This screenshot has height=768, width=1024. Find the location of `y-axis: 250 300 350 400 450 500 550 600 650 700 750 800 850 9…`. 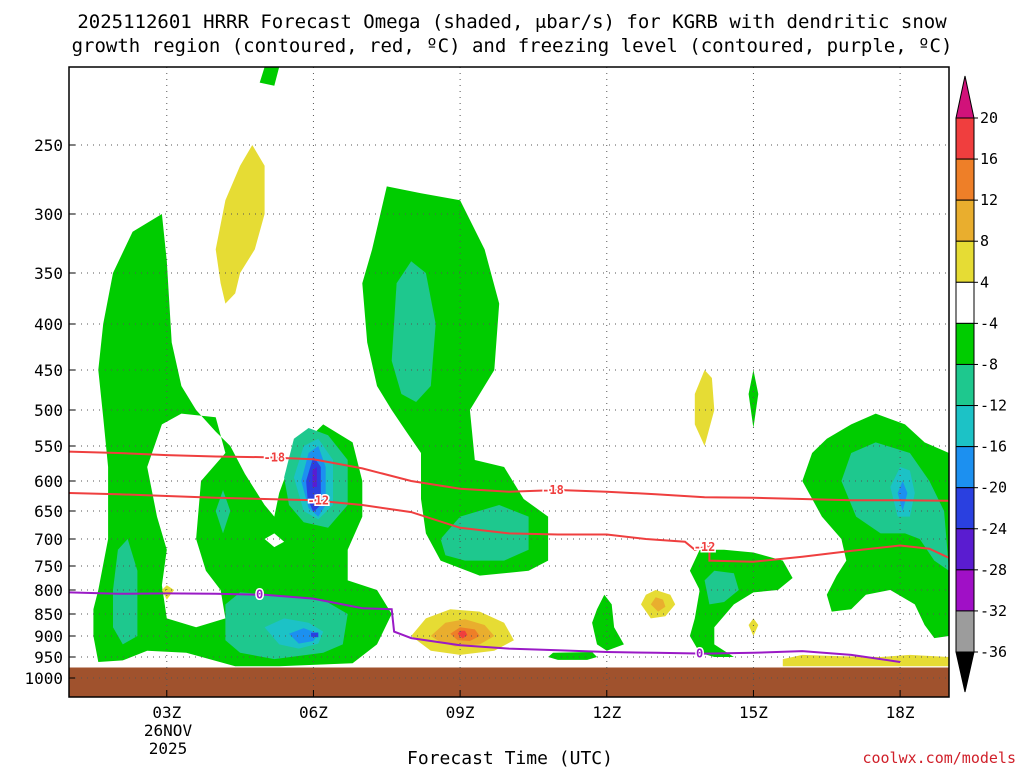

y-axis: 250 300 350 400 450 500 550 600 650 700 750 800 850 9… is located at coordinates (49, 412).